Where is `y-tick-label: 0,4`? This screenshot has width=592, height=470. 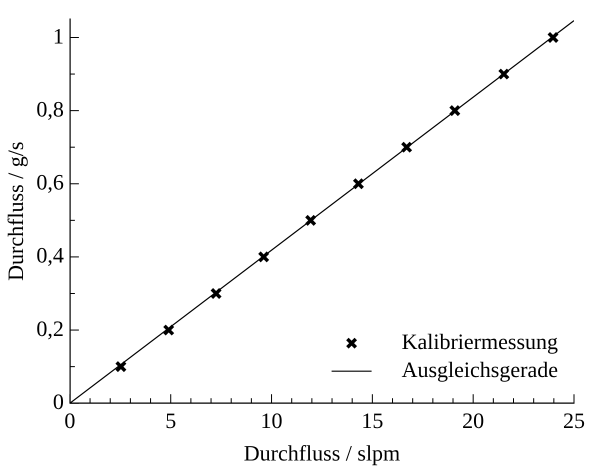
y-tick-label: 0,4 is located at coordinates (50, 255).